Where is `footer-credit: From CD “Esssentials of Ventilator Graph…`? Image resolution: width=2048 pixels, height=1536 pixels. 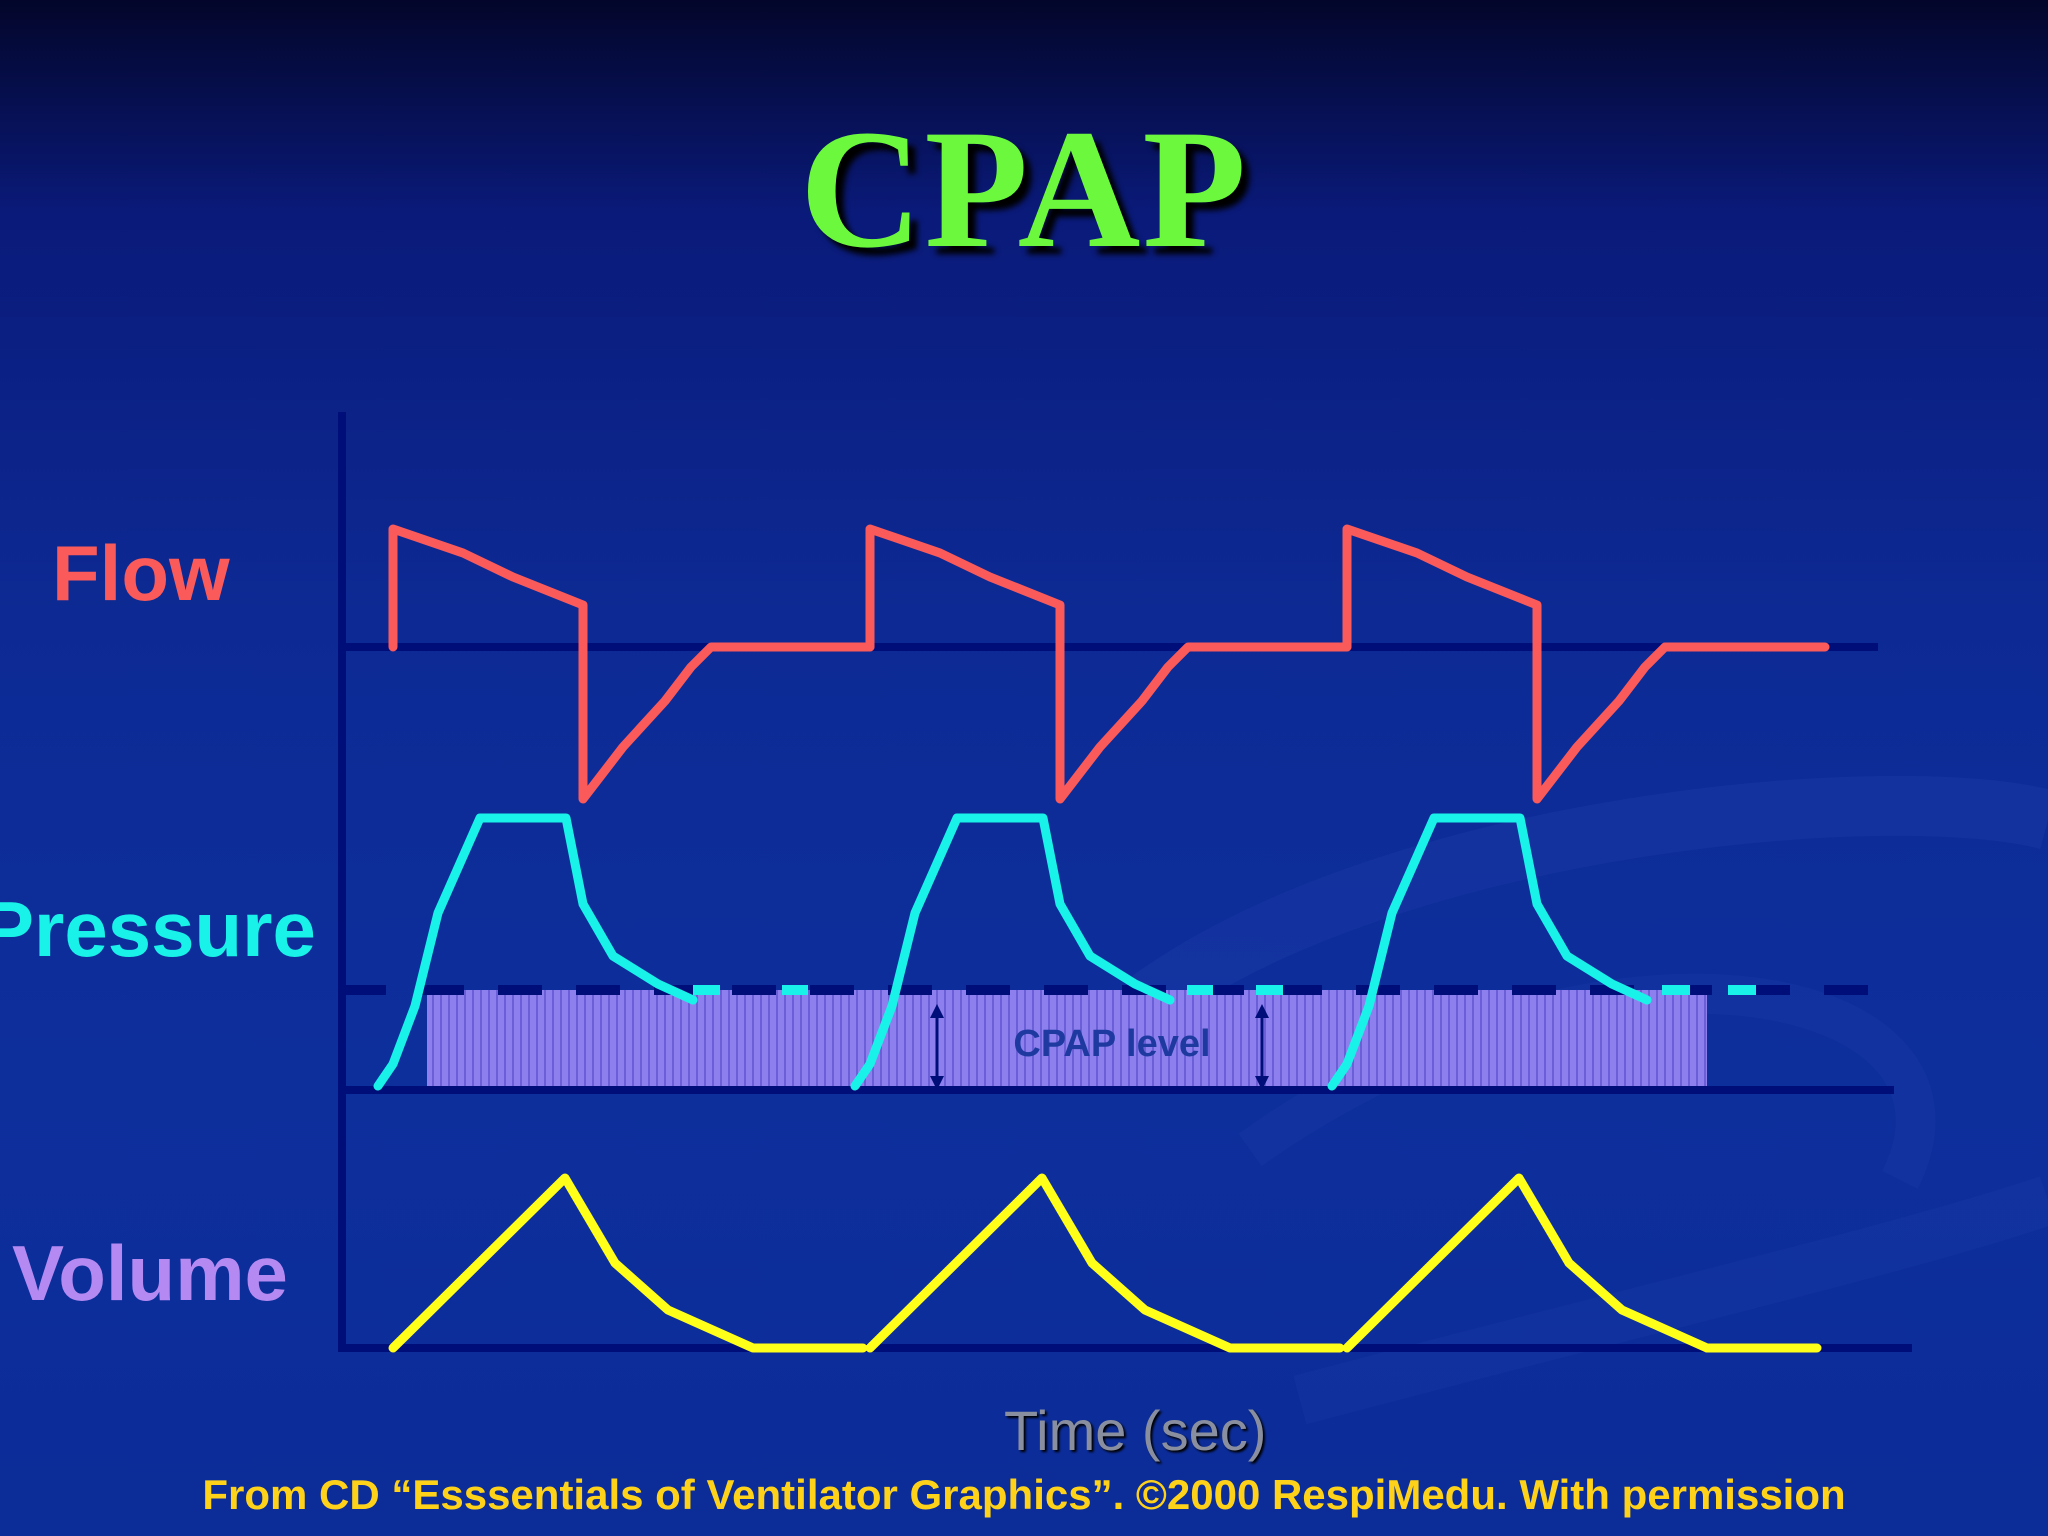 footer-credit: From CD “Esssentials of Ventilator Graph… is located at coordinates (1024, 1494).